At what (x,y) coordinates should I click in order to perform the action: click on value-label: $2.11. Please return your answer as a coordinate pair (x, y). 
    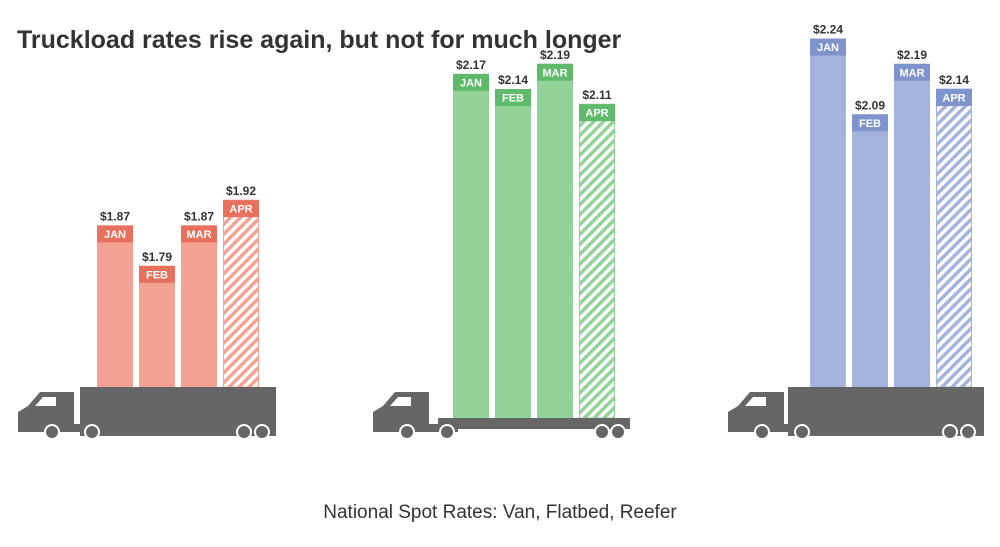
    Looking at the image, I should click on (597, 95).